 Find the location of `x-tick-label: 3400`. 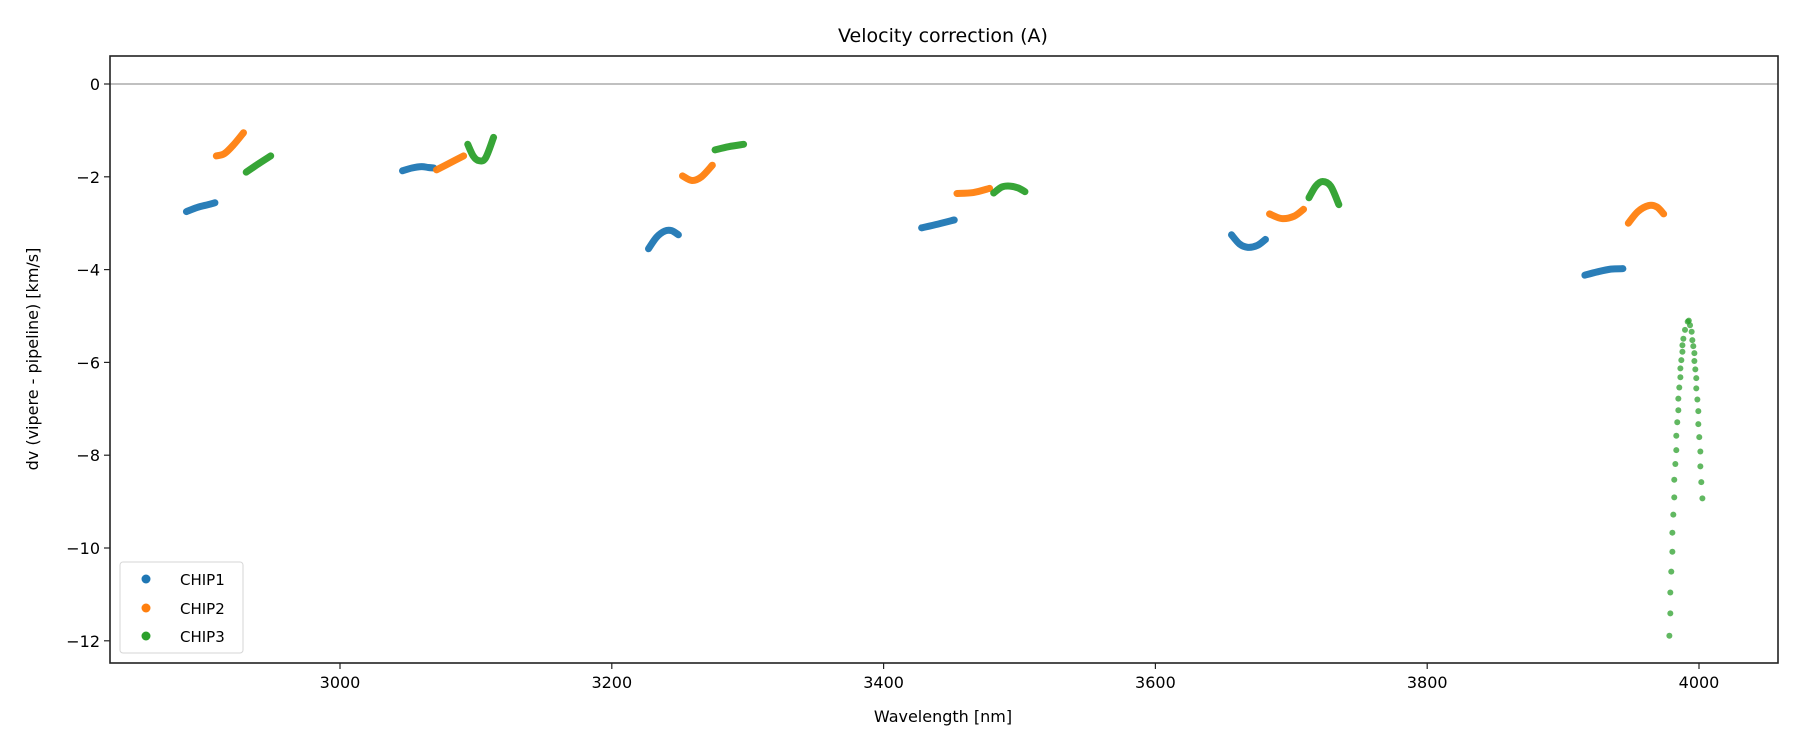

x-tick-label: 3400 is located at coordinates (883, 682).